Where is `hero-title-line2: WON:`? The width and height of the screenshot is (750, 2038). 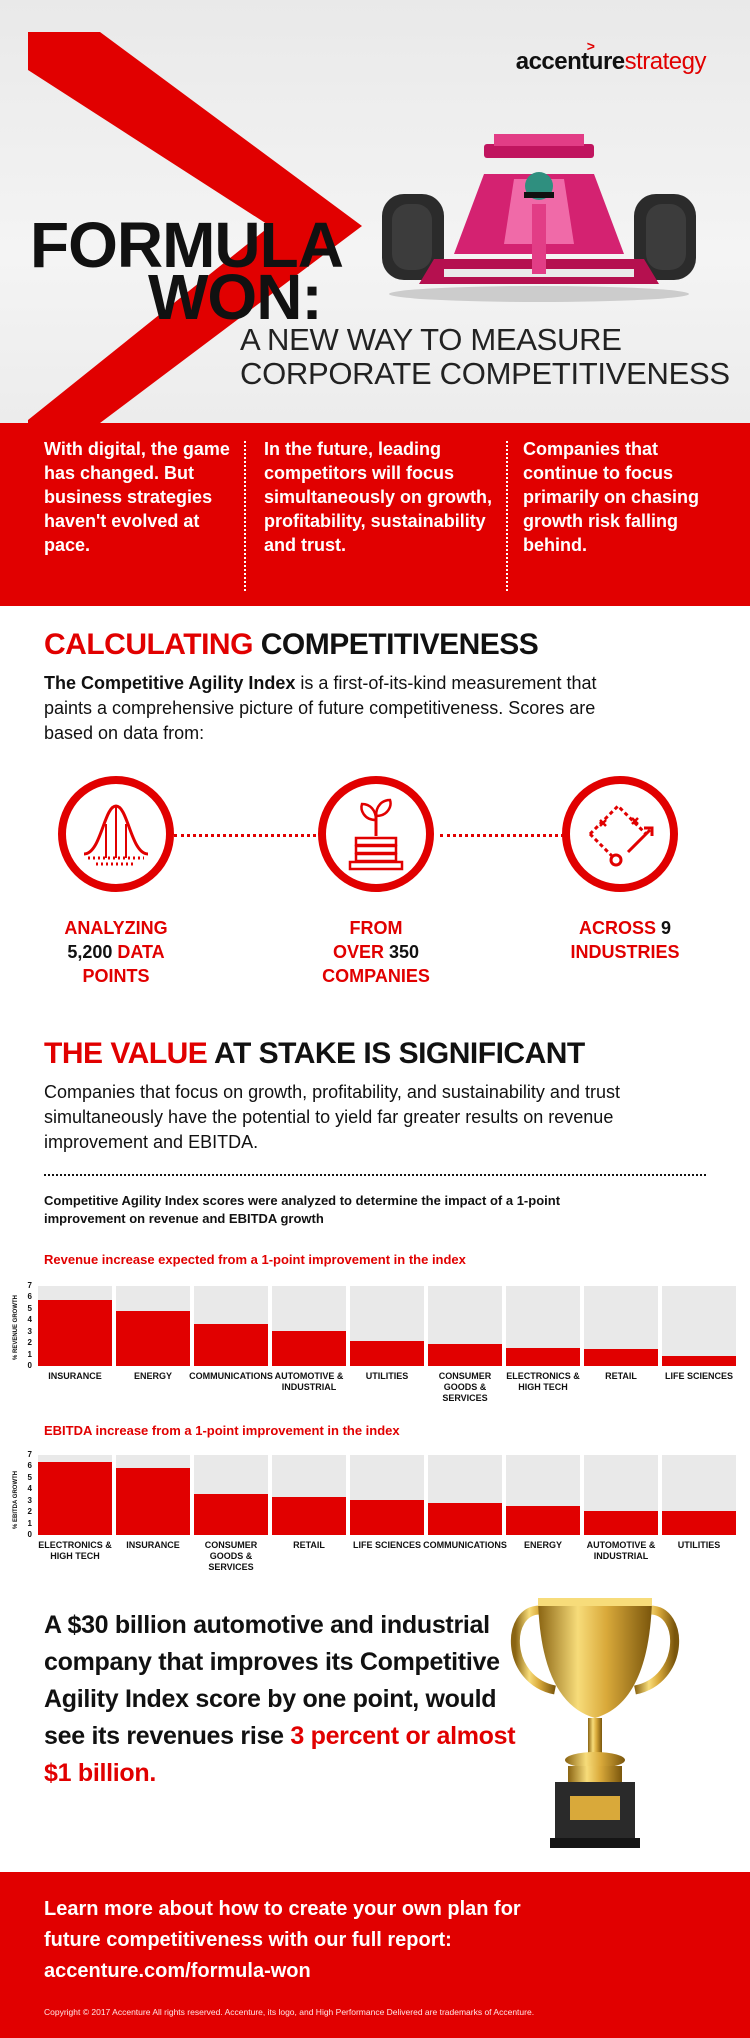 hero-title-line2: WON: is located at coordinates (235, 297).